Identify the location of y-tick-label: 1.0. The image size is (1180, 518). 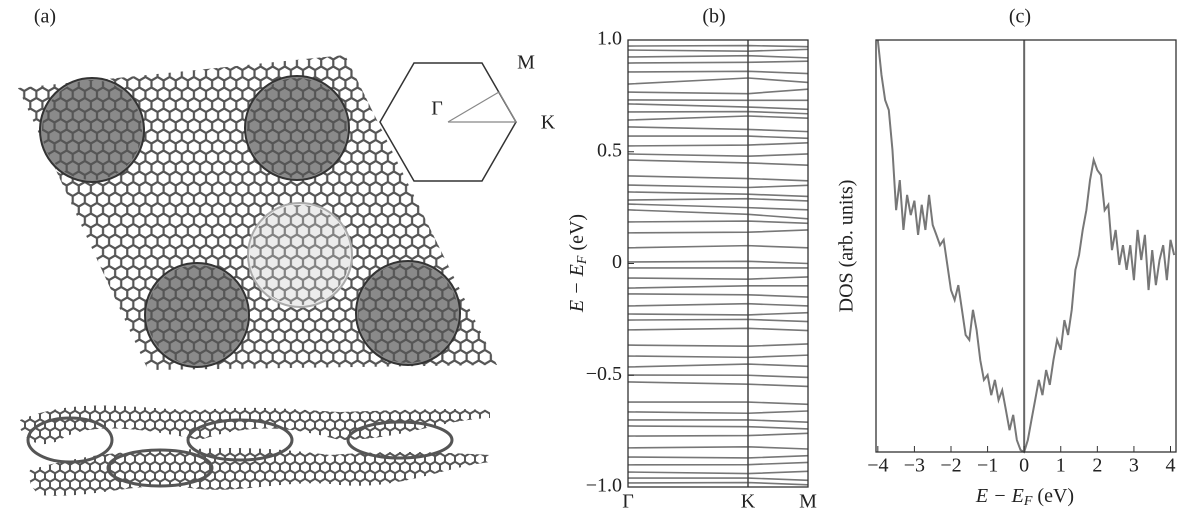
(609, 39).